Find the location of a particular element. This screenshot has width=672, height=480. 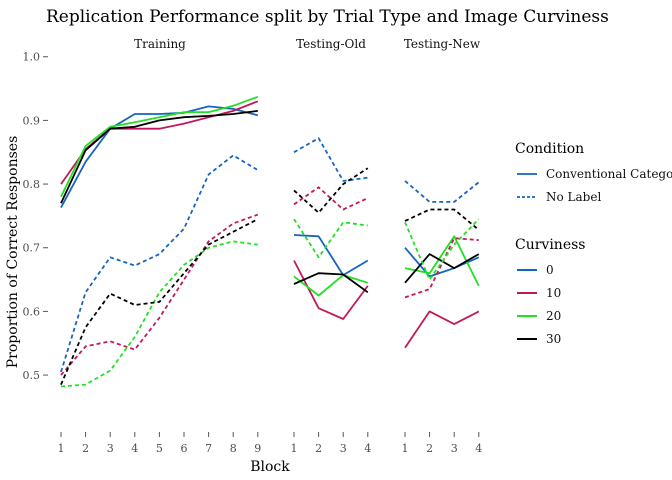

y-axis-title: Proportion of Correct Responses is located at coordinates (13, 252).